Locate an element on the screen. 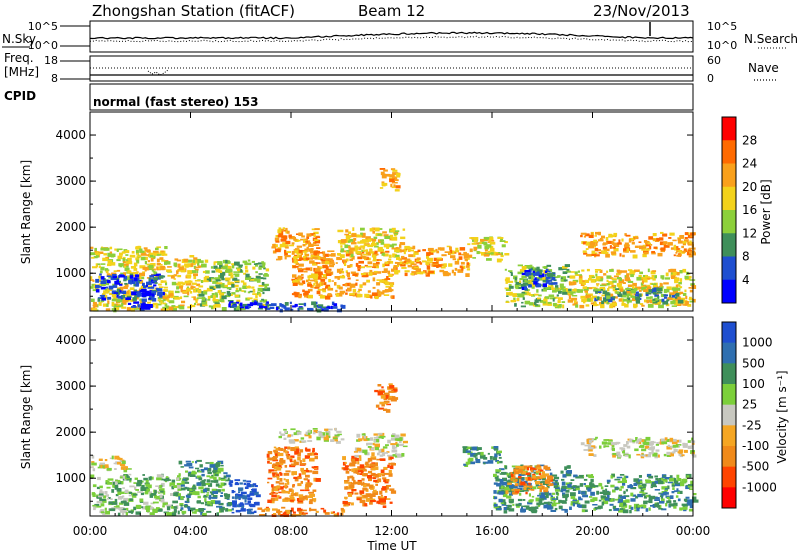 The width and height of the screenshot is (800, 554). nave-tick-high: 60 is located at coordinates (714, 60).